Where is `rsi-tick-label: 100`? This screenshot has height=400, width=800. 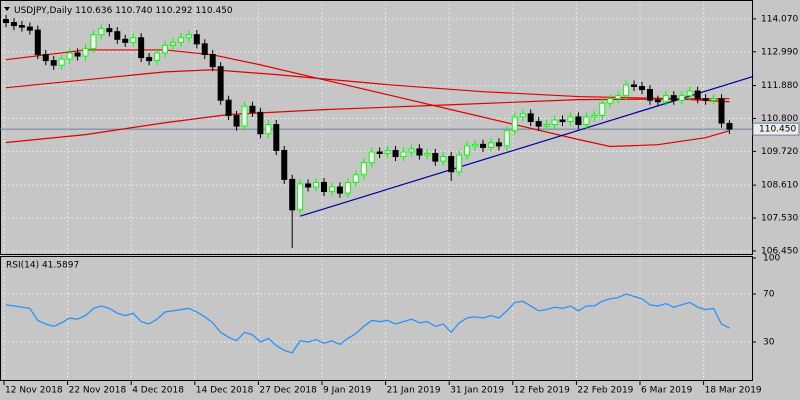
rsi-tick-label: 100 is located at coordinates (771, 259).